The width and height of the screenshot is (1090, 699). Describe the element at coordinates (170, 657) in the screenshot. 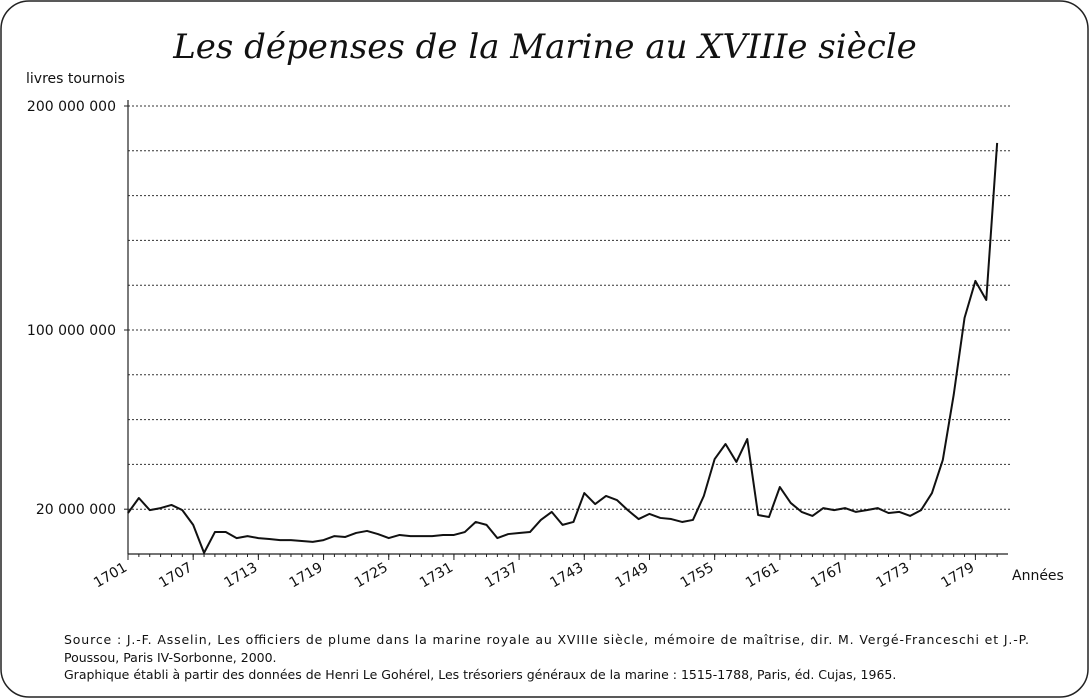

I see `note-line: Poussou, Paris IV-Sorbonne, 2000.` at that location.